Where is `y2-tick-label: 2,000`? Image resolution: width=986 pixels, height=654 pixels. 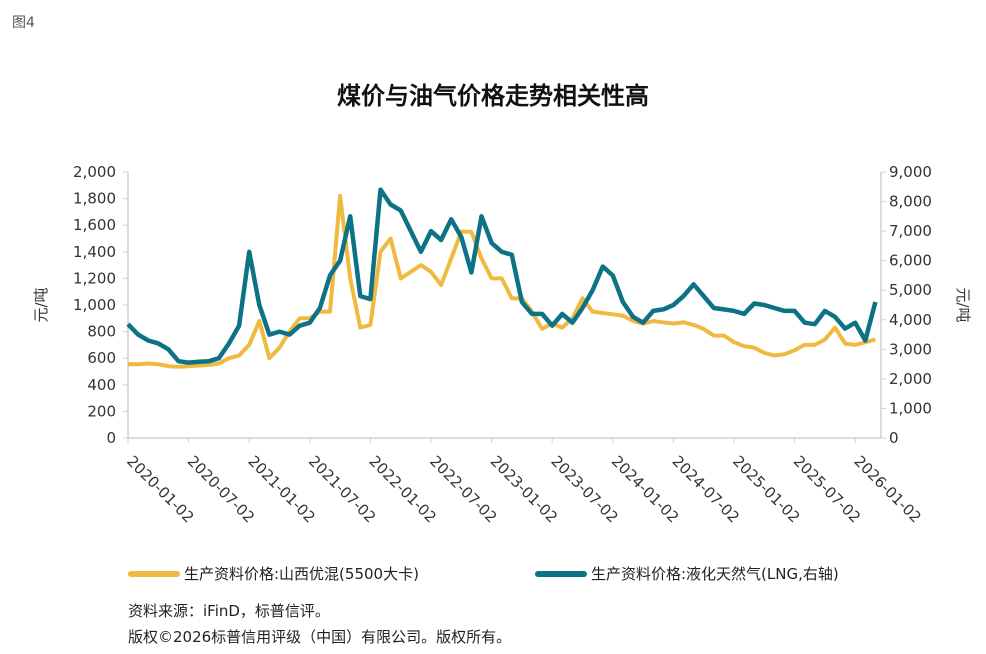
y2-tick-label: 2,000 is located at coordinates (910, 379).